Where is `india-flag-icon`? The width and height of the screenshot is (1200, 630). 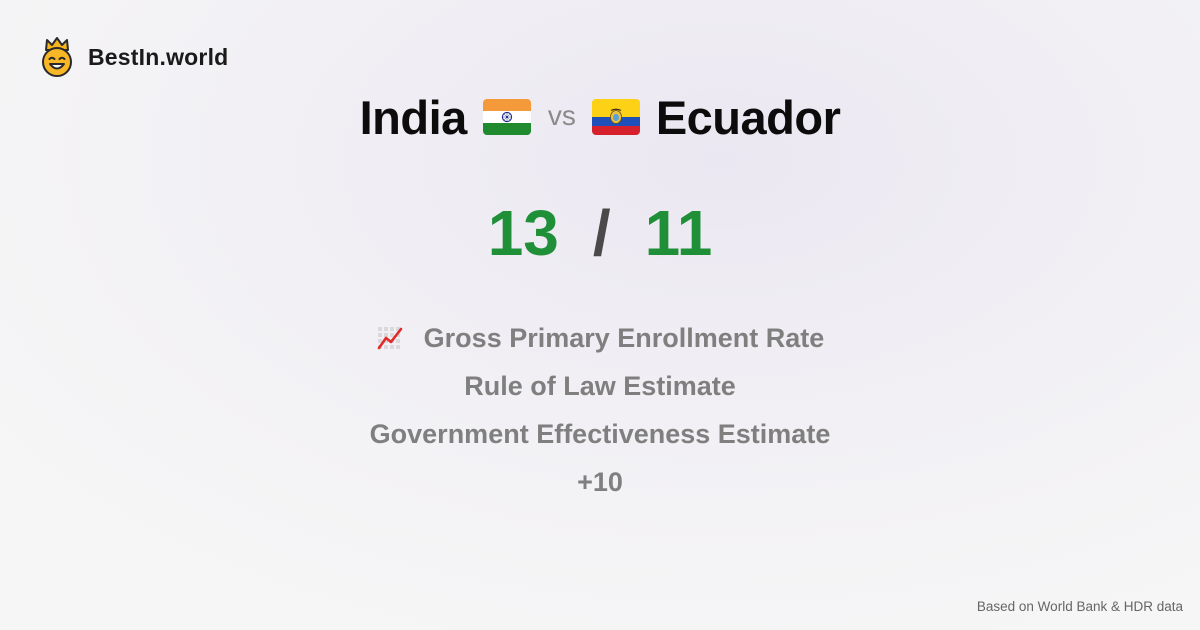
india-flag-icon is located at coordinates (506, 117).